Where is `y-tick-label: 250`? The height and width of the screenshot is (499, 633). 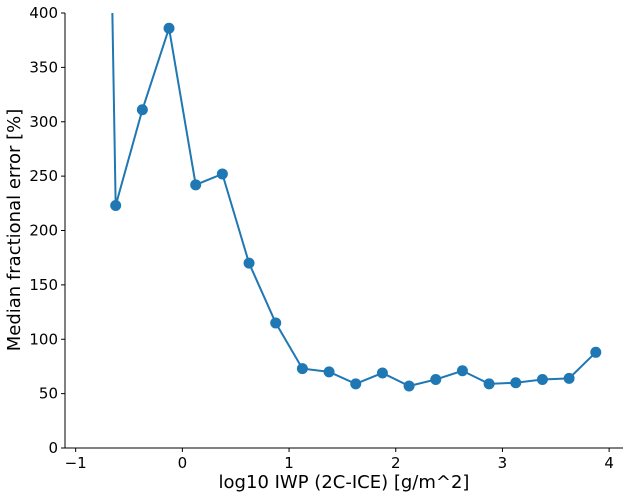
y-tick-label: 250 is located at coordinates (43, 176).